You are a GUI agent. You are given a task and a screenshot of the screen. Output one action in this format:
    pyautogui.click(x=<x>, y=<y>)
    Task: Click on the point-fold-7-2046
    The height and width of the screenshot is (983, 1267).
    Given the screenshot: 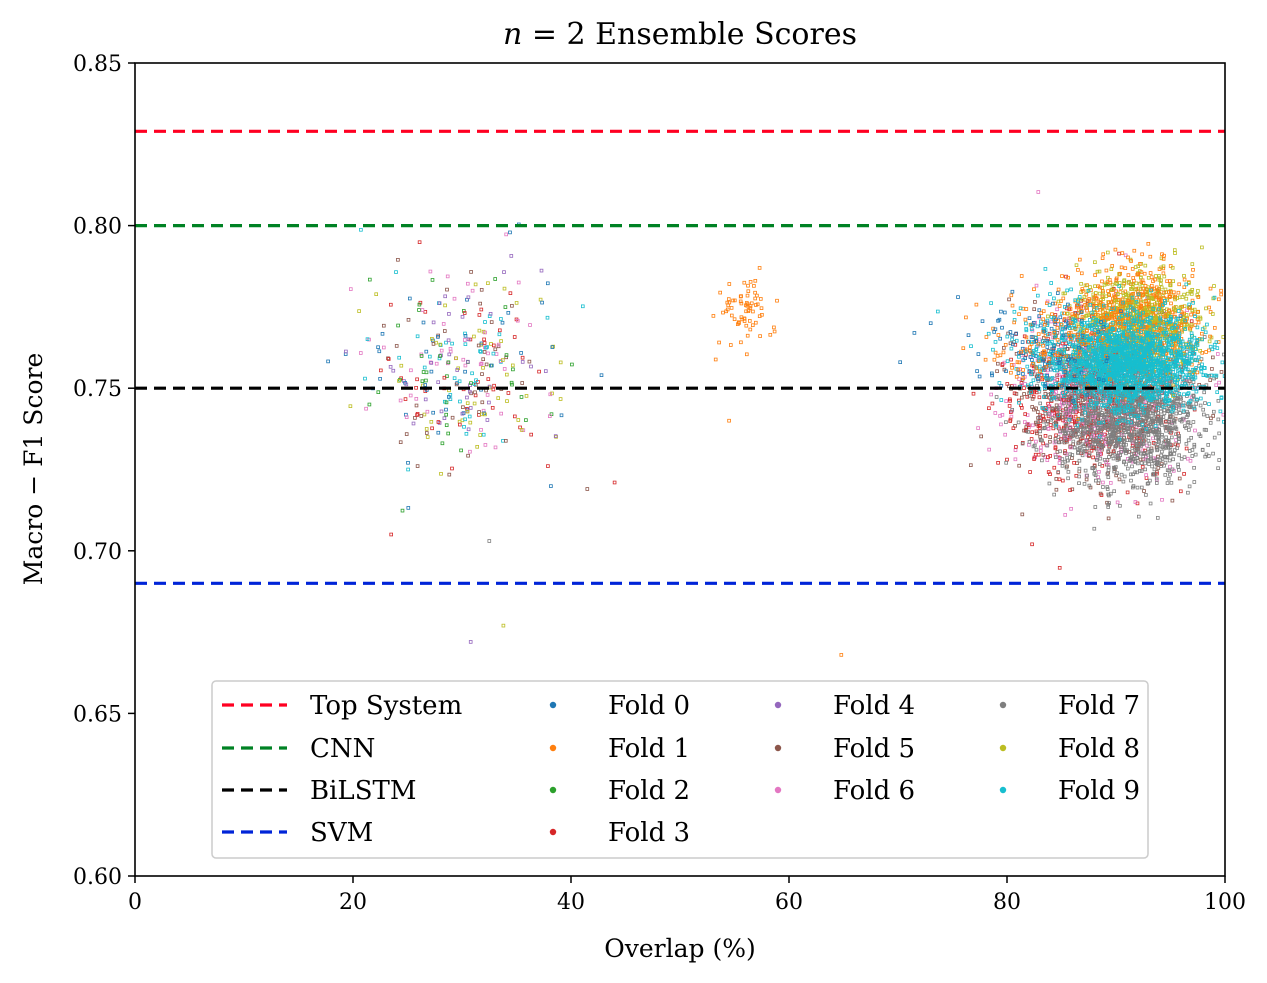 What is the action you would take?
    pyautogui.click(x=1161, y=455)
    